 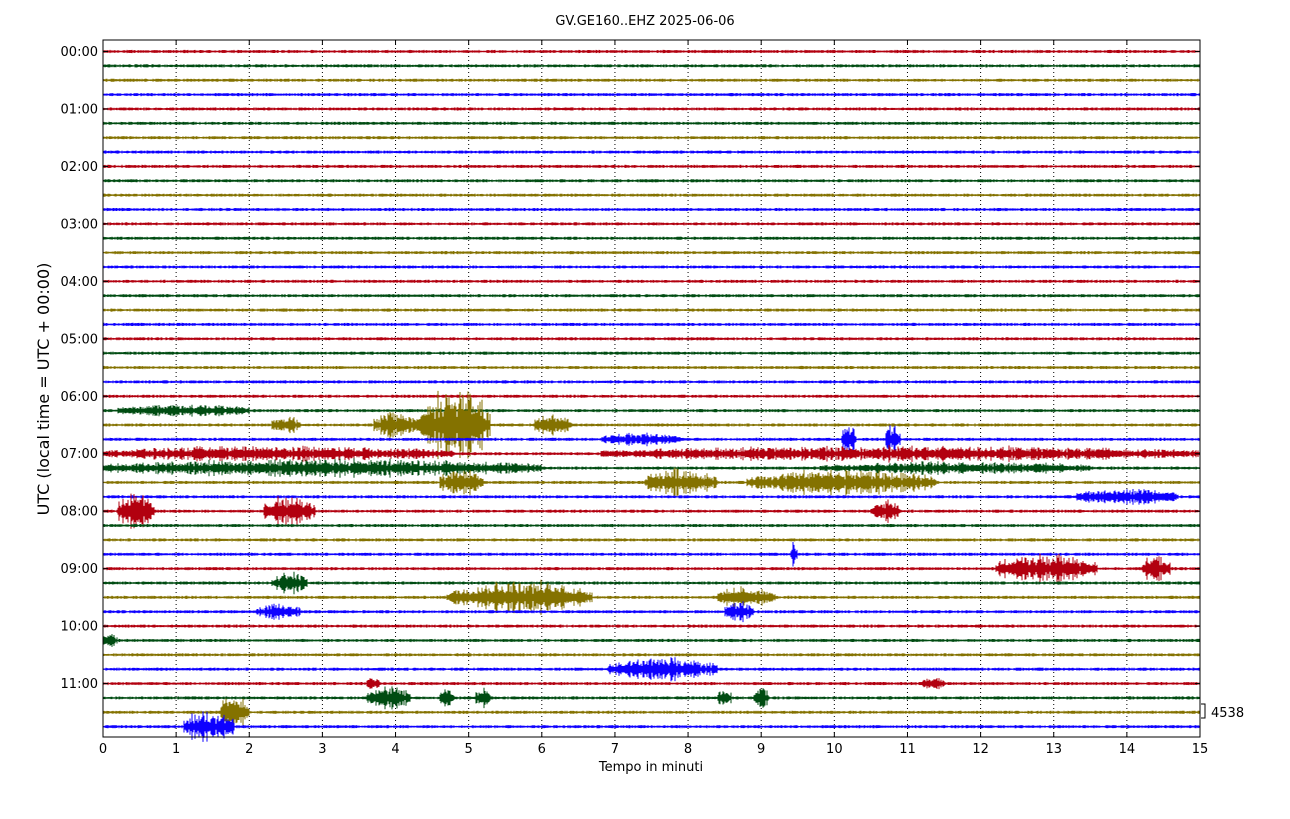 What do you see at coordinates (322, 749) in the screenshot?
I see `x-tick-label: 3` at bounding box center [322, 749].